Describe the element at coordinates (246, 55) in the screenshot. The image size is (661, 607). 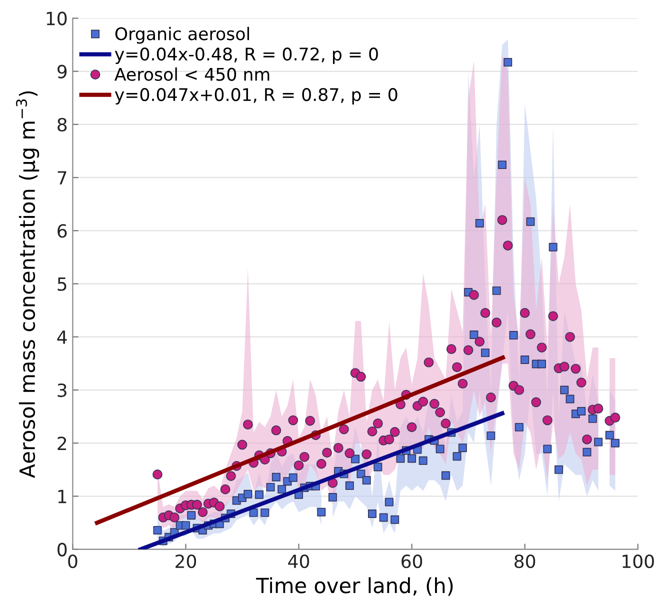
I see `legend-label: y=0.04x-0.48, R = 0.72, p = 0` at that location.